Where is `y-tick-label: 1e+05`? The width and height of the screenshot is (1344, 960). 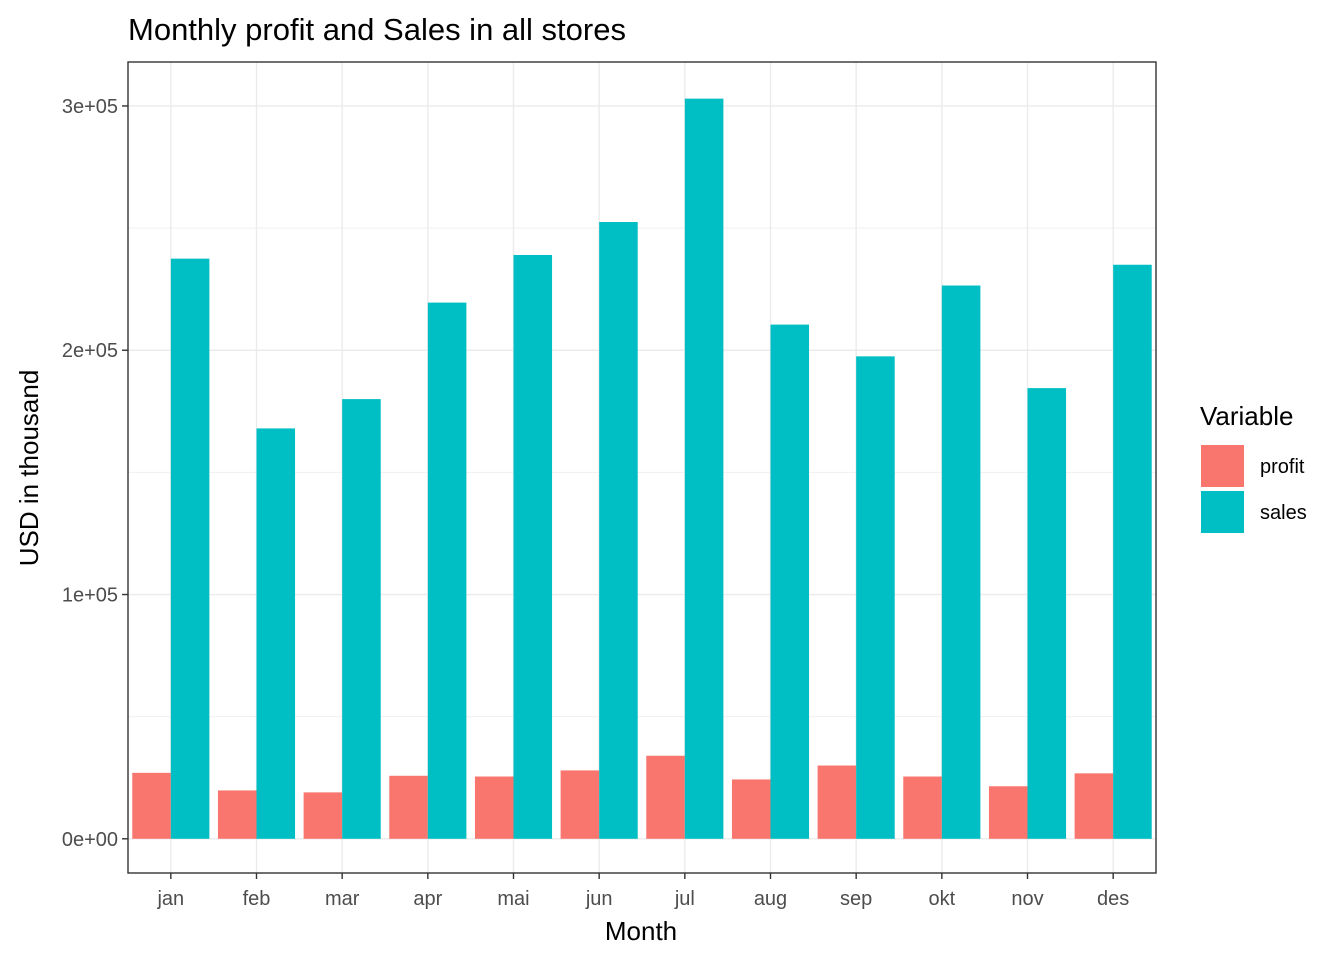 y-tick-label: 1e+05 is located at coordinates (90, 596).